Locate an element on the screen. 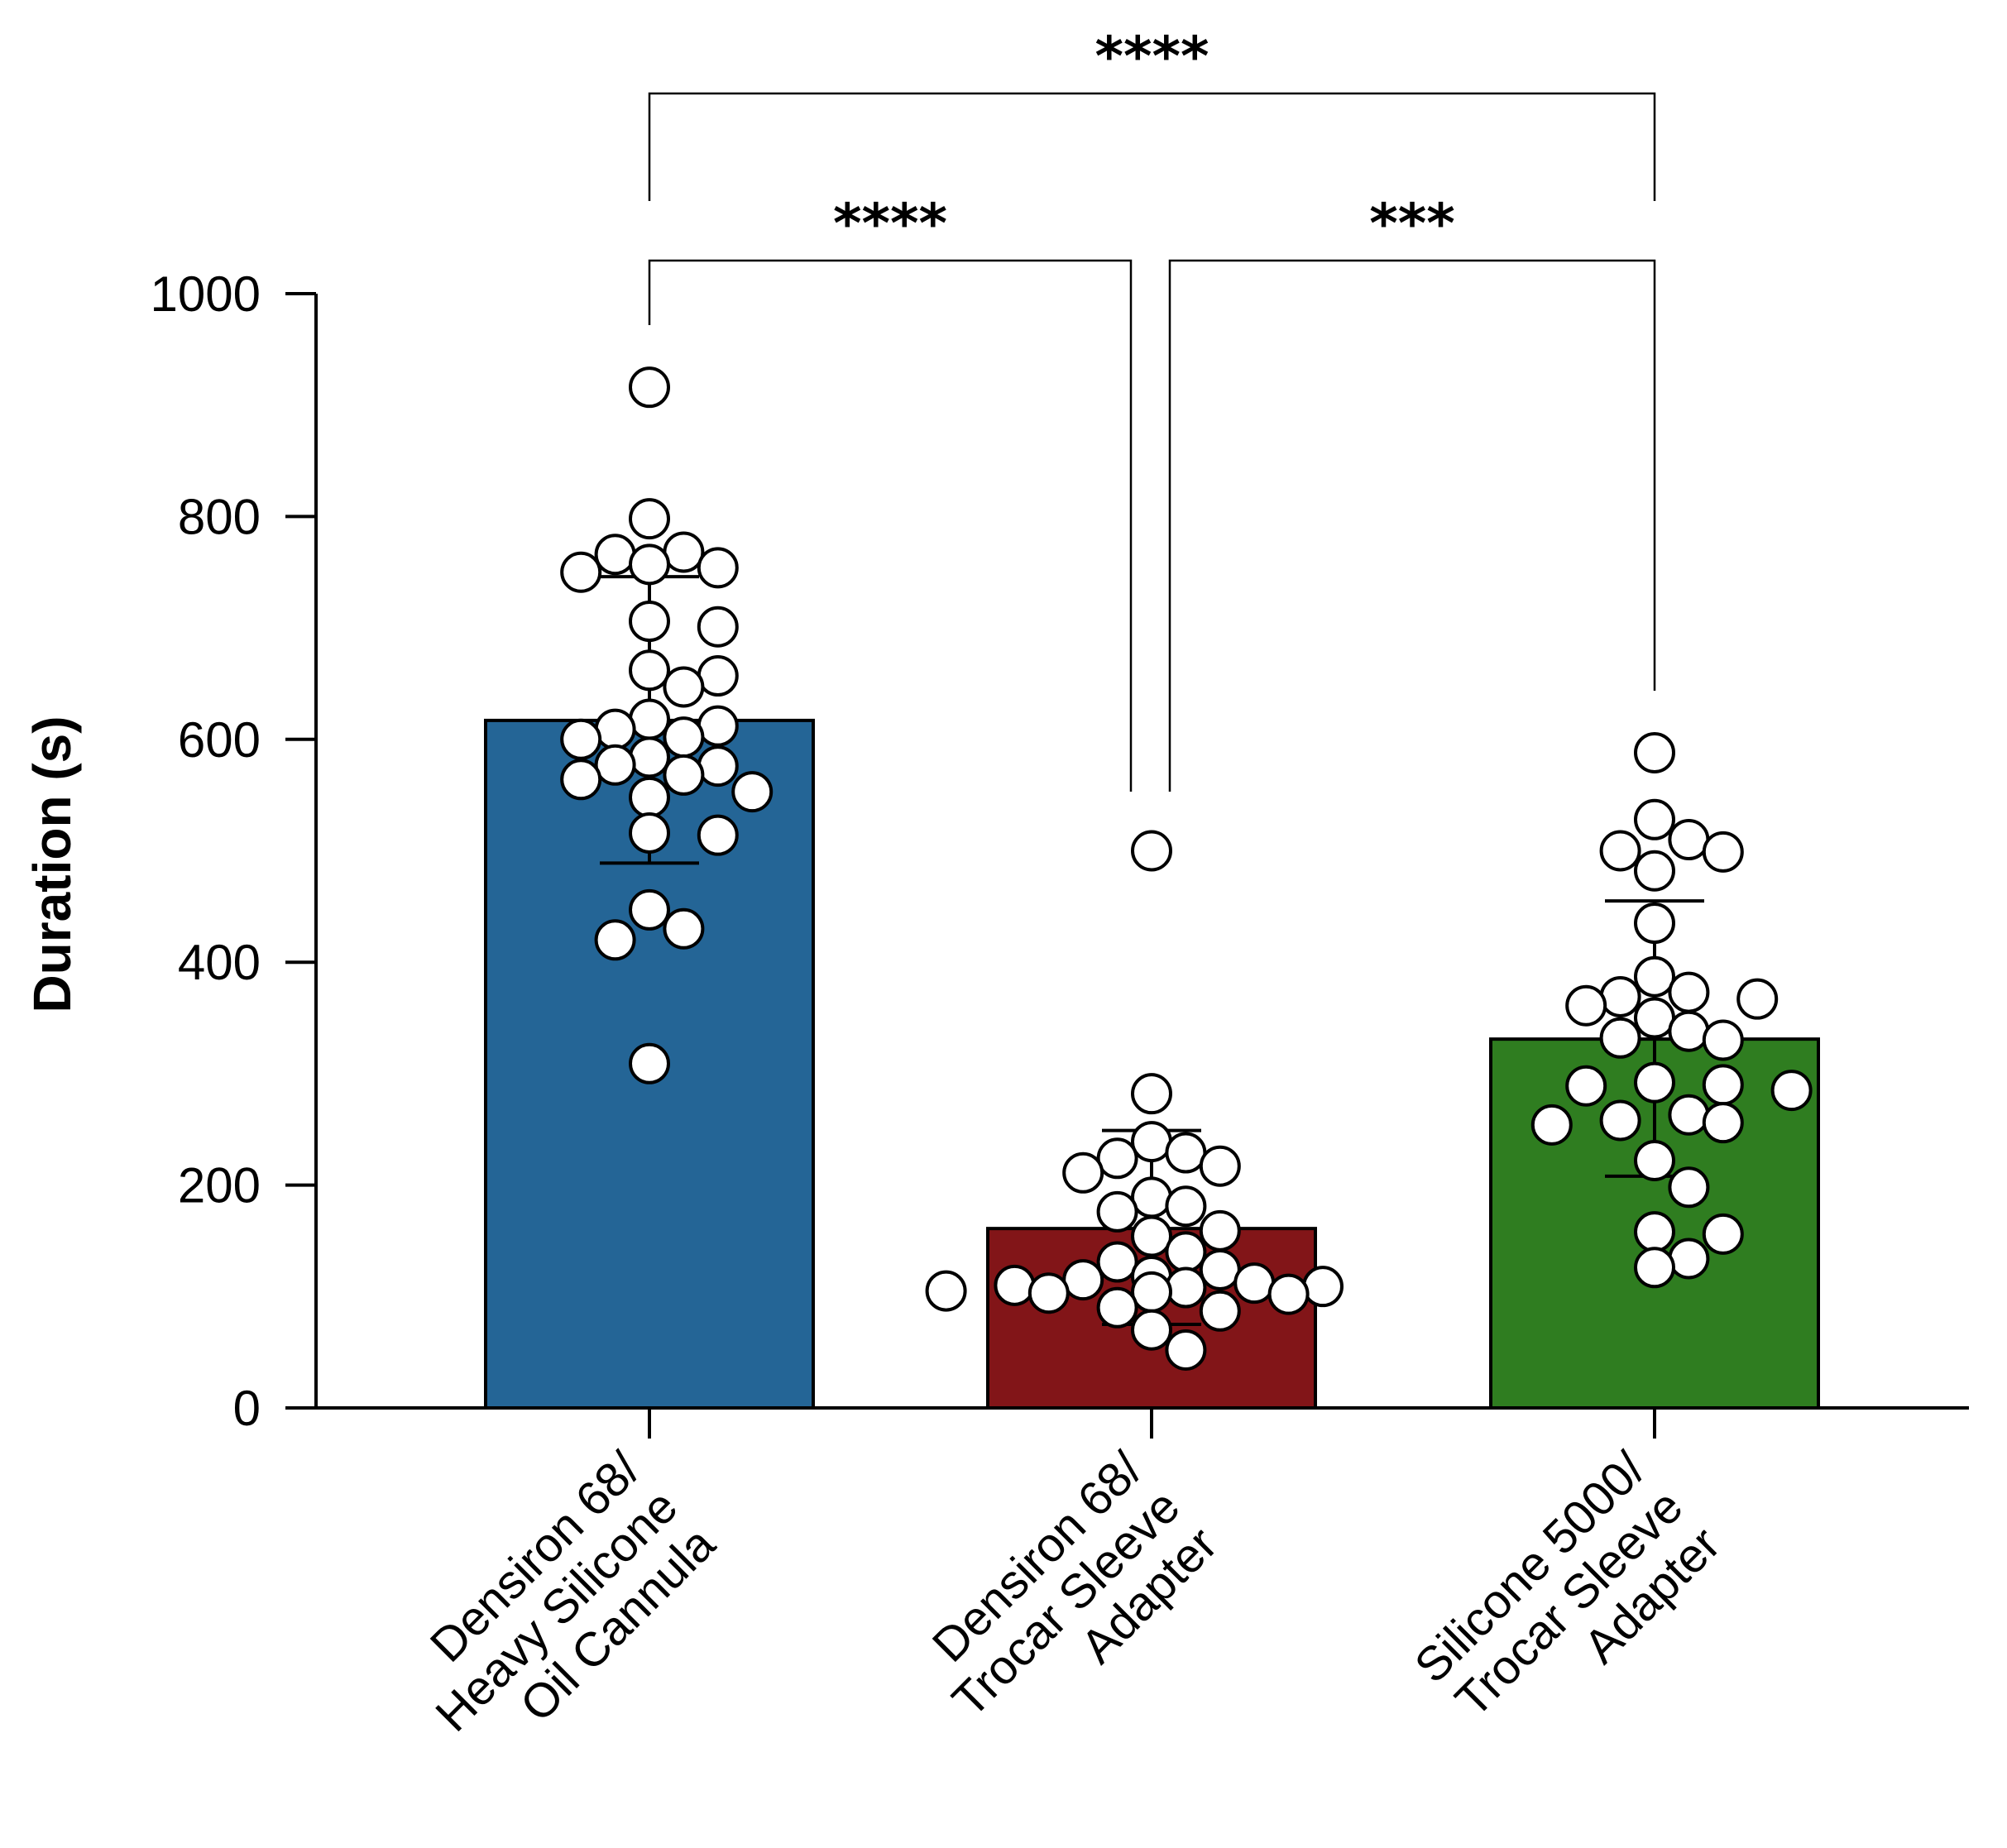 This screenshot has width=2007, height=1848. y-tick-label: 0 is located at coordinates (247, 1408).